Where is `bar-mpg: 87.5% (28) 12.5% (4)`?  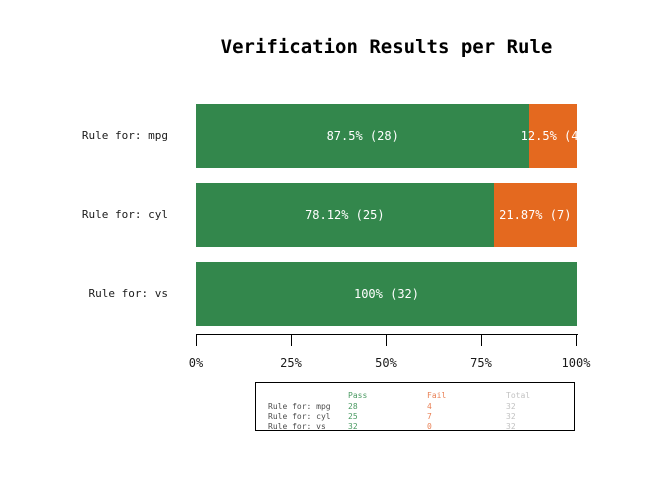
bar-mpg: 87.5% (28) 12.5% (4) is located at coordinates (386, 136).